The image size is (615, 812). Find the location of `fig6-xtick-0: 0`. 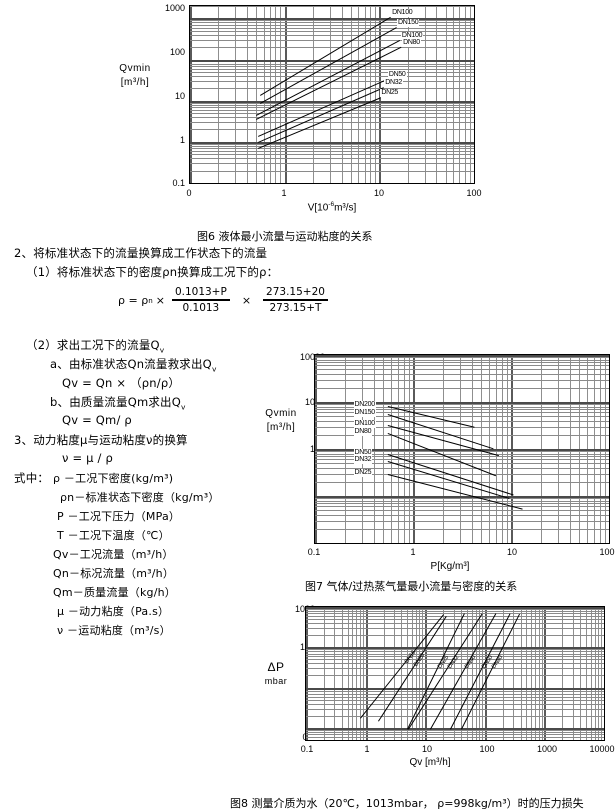

fig6-xtick-0: 0 is located at coordinates (189, 193).